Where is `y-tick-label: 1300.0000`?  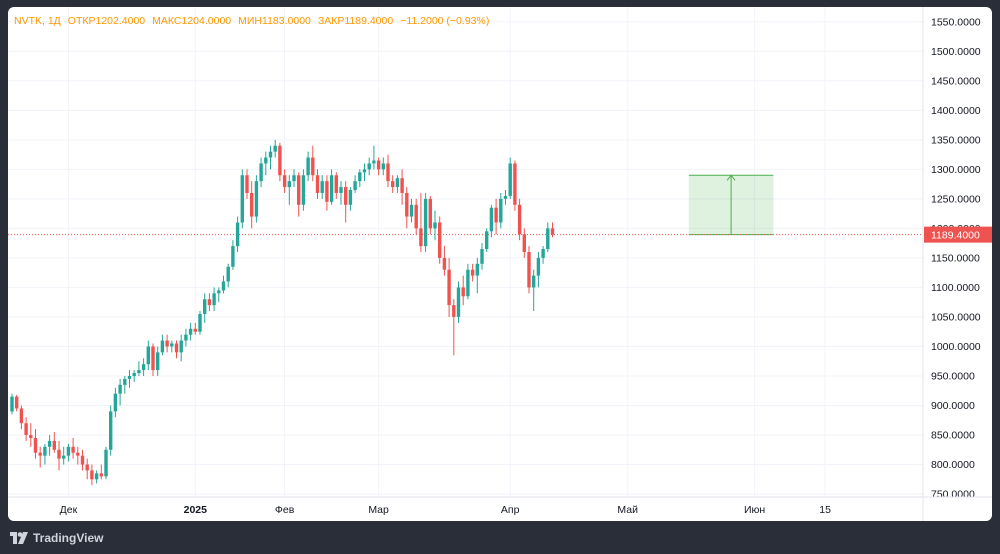 y-tick-label: 1300.0000 is located at coordinates (956, 170).